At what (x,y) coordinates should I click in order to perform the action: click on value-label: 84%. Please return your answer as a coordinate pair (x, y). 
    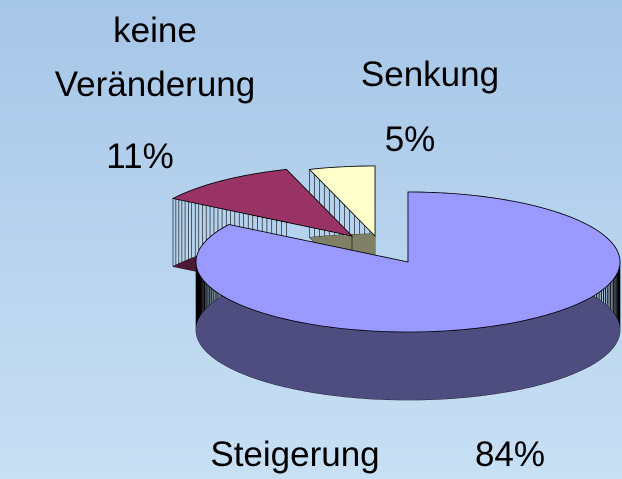
    Looking at the image, I should click on (510, 454).